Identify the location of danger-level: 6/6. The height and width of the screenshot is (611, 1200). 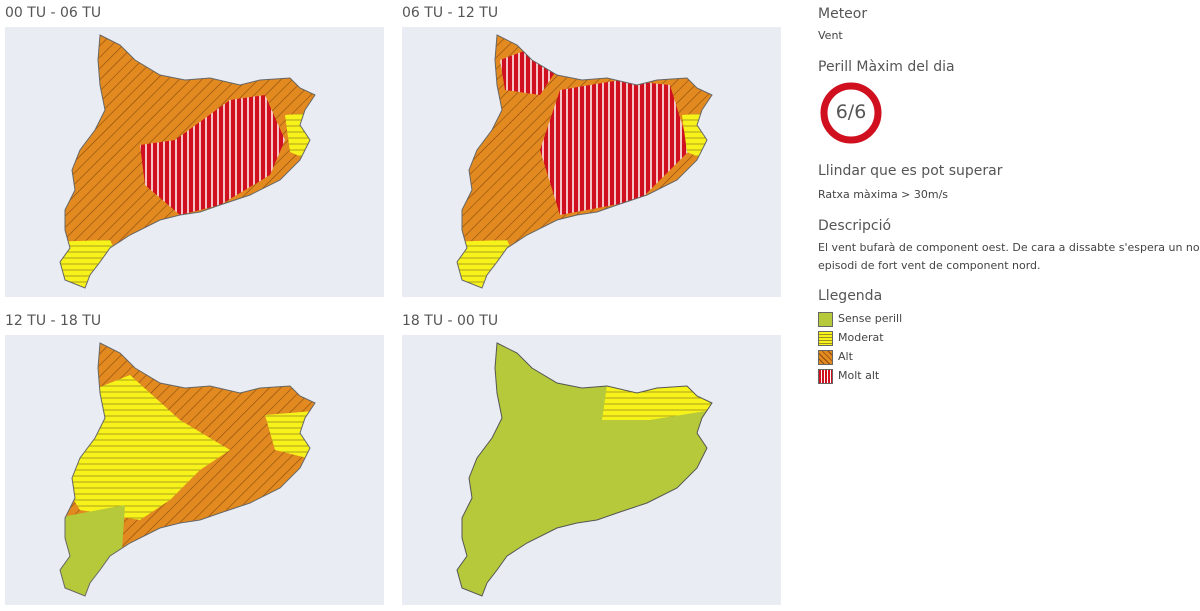
(851, 112).